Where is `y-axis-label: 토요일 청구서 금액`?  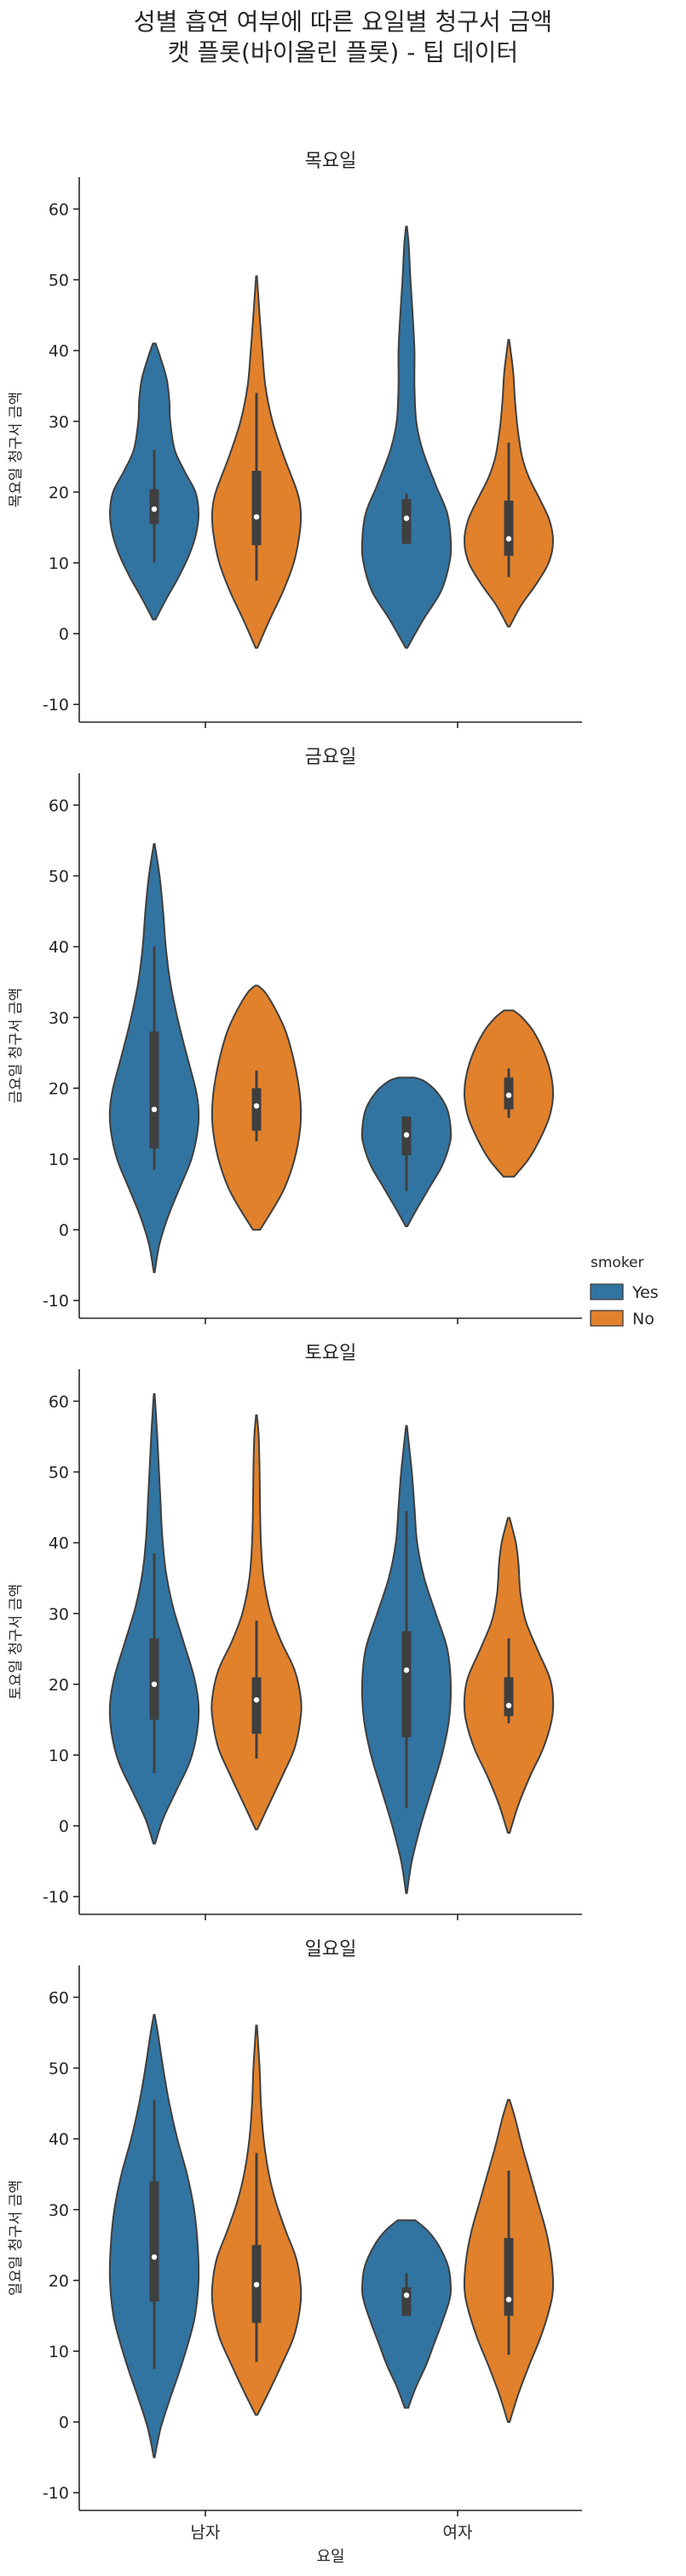 y-axis-label: 토요일 청구서 금액 is located at coordinates (17, 1642).